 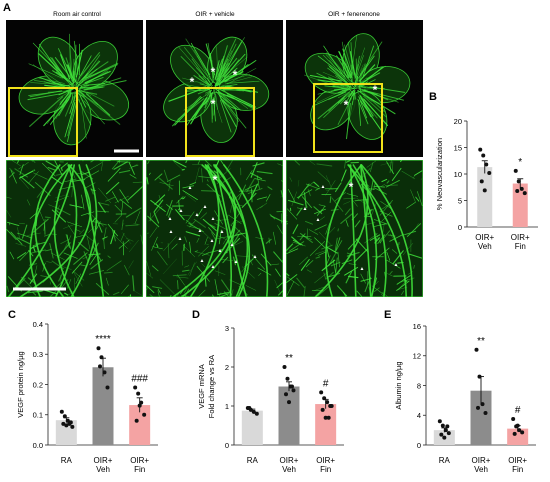 I want to click on significance-label: **, so click(x=481, y=341).